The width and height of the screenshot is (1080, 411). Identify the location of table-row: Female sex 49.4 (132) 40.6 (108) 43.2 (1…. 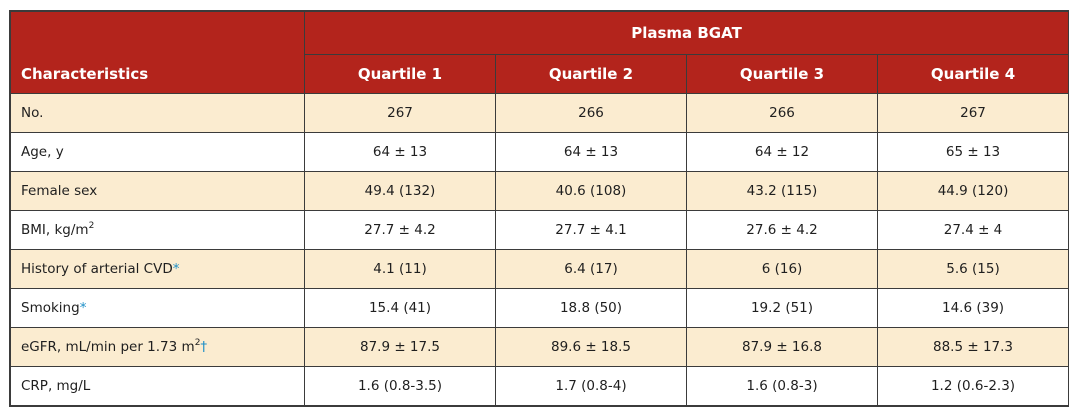
(540, 191).